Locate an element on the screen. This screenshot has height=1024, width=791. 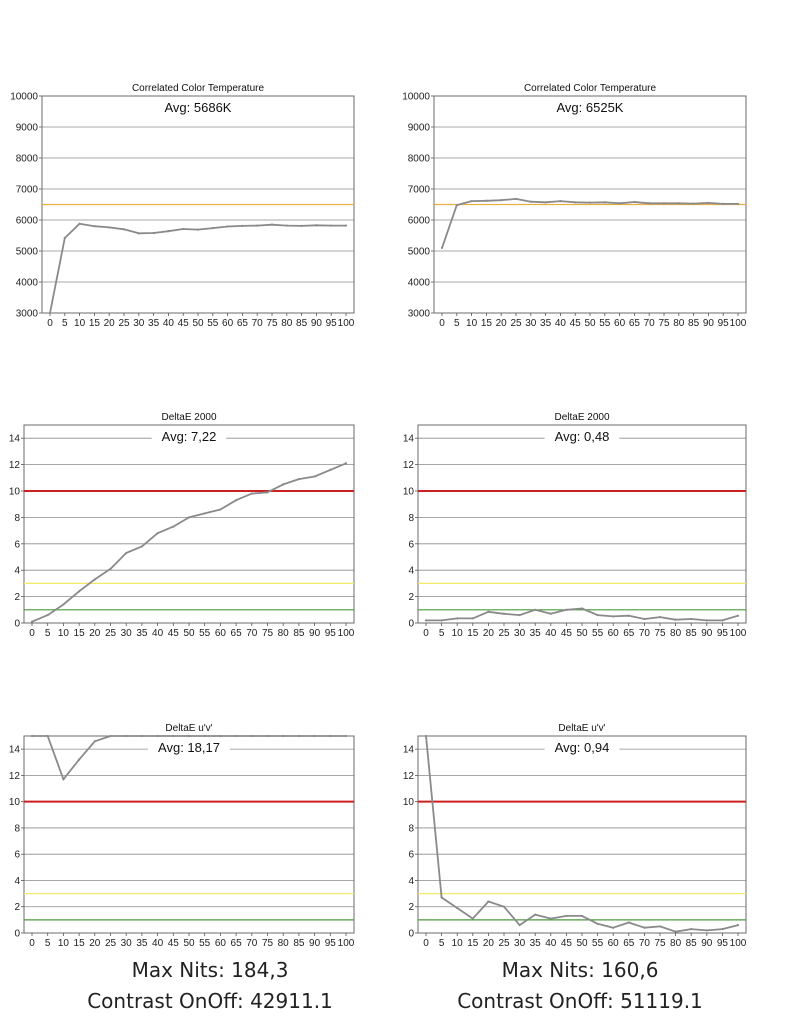
chart-6-x-tick-label: 20 is located at coordinates (489, 943).